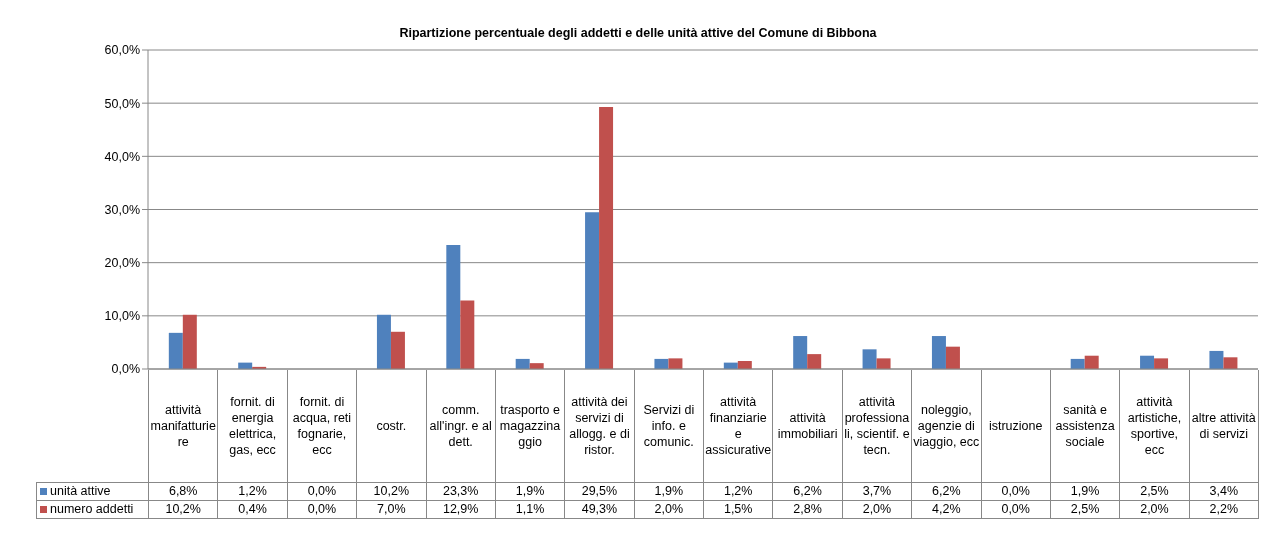  Describe the element at coordinates (638, 33) in the screenshot. I see `chart-title: Ripartizione percentuale degli addetti e delle unità attive del Comune di Bibbona` at that location.